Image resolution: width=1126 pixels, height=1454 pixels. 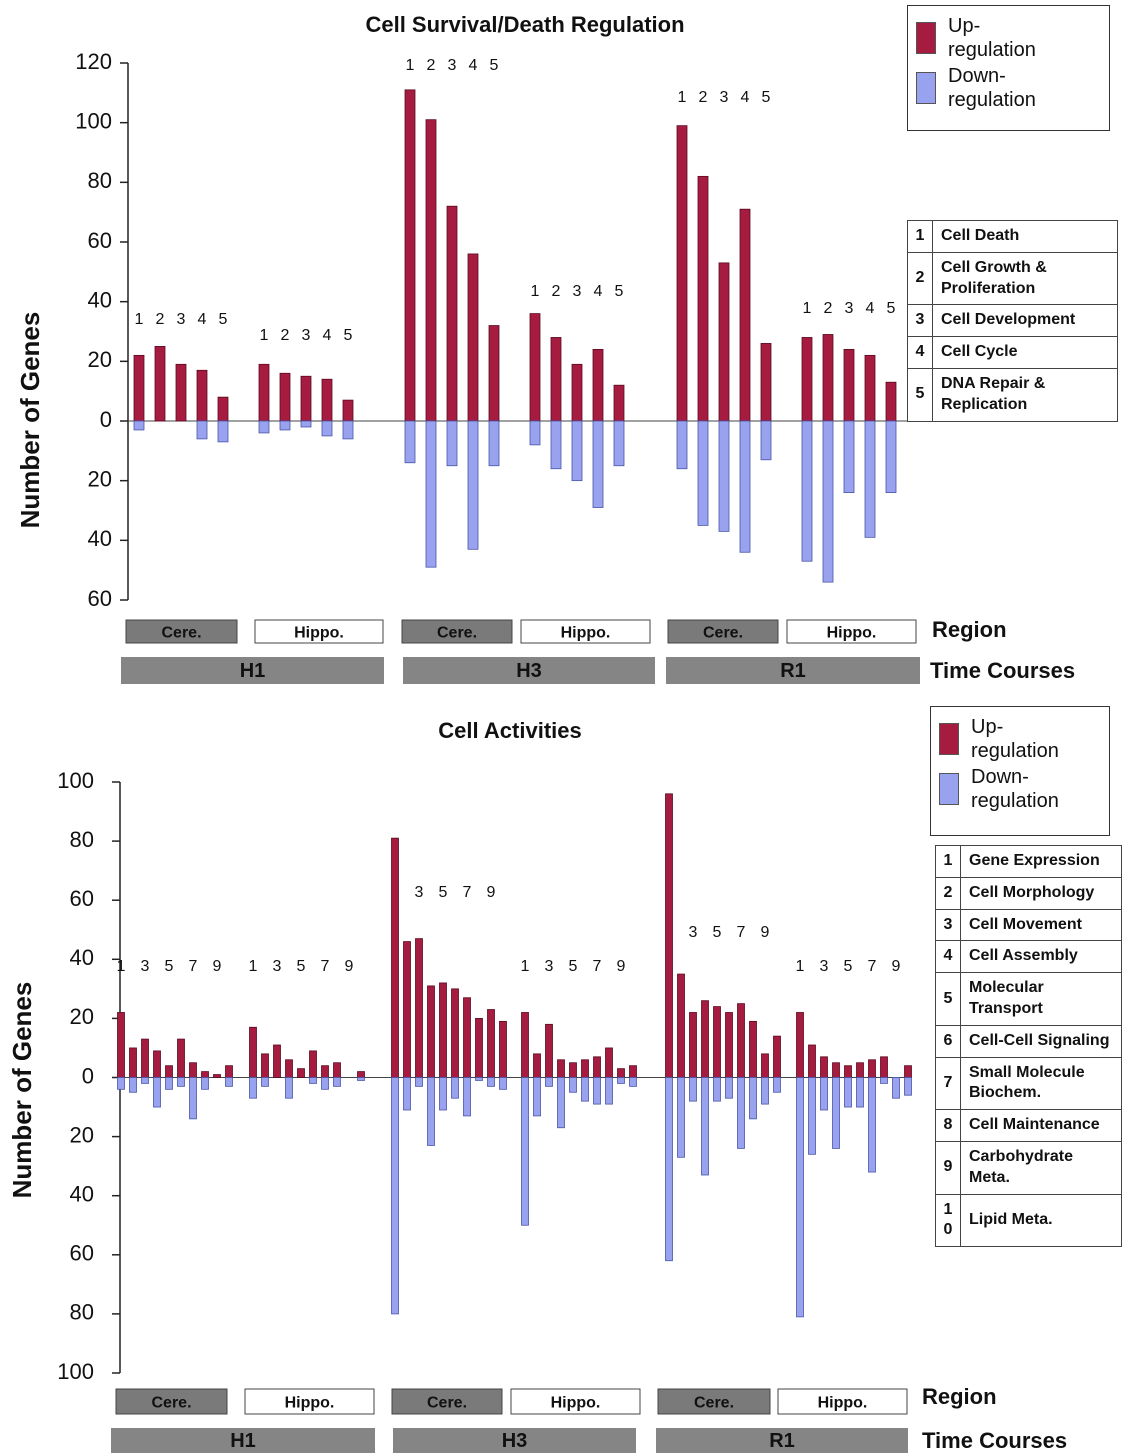 I want to click on key-label: DNA Repair & Replication, so click(x=1025, y=394).